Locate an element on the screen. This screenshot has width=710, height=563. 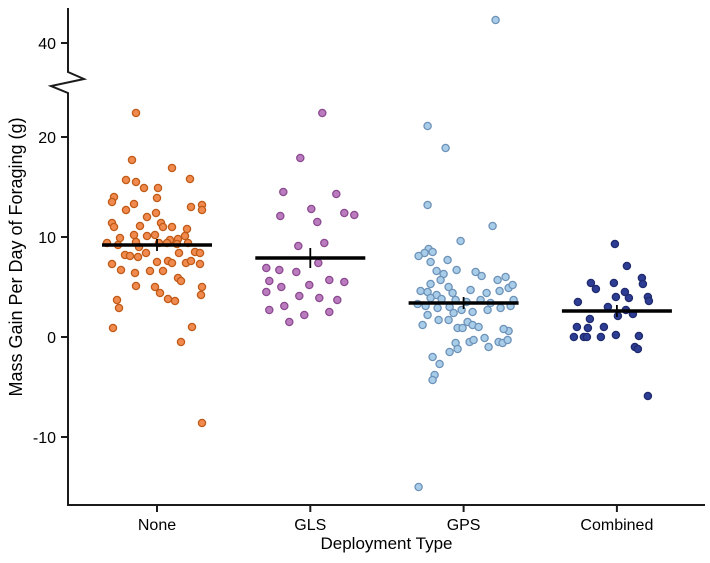
category-label-none: None is located at coordinates (157, 525).